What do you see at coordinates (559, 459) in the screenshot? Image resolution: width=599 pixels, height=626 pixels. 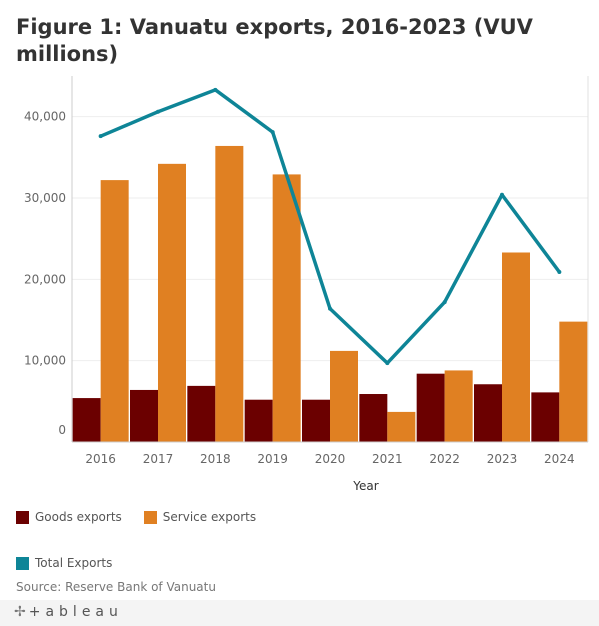 I see `x-tick-label: 2024` at bounding box center [559, 459].